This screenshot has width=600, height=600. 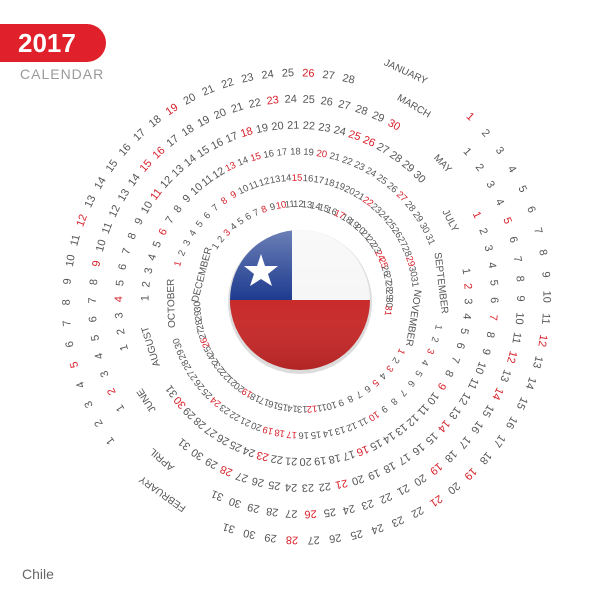 What do you see at coordinates (100, 183) in the screenshot?
I see `day-february-14: 14` at bounding box center [100, 183].